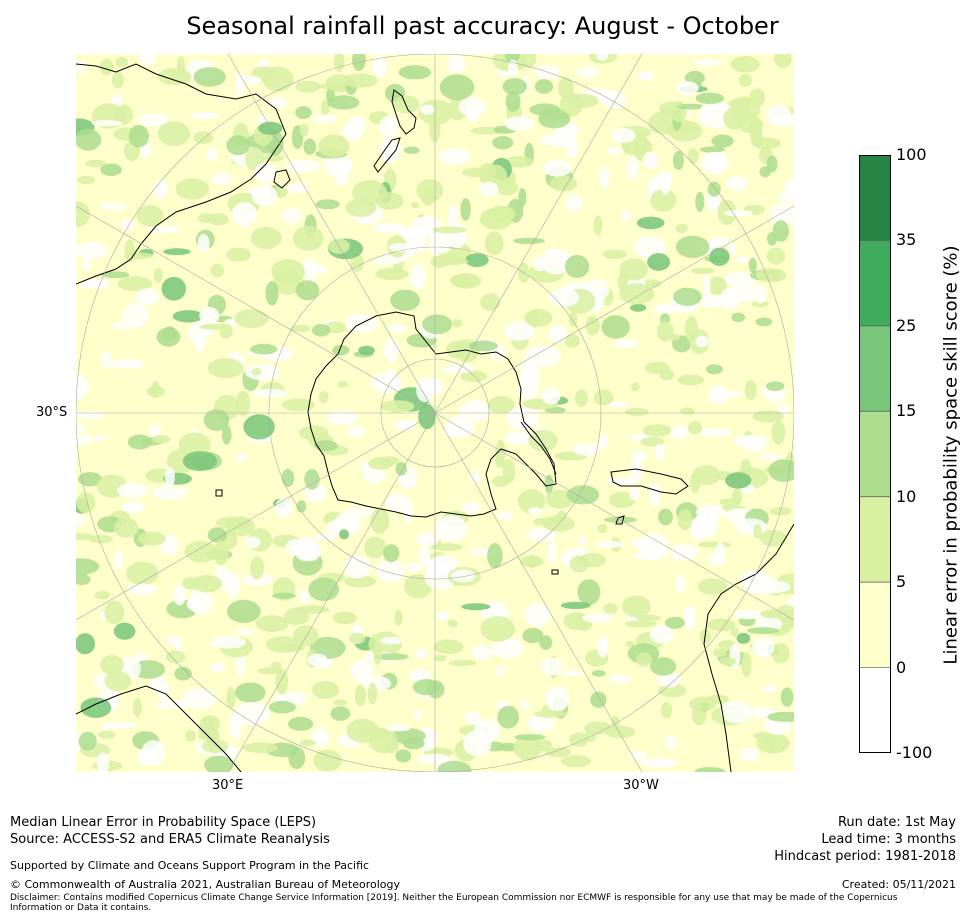  What do you see at coordinates (387, 155) in the screenshot?
I see `new-zealand-south` at bounding box center [387, 155].